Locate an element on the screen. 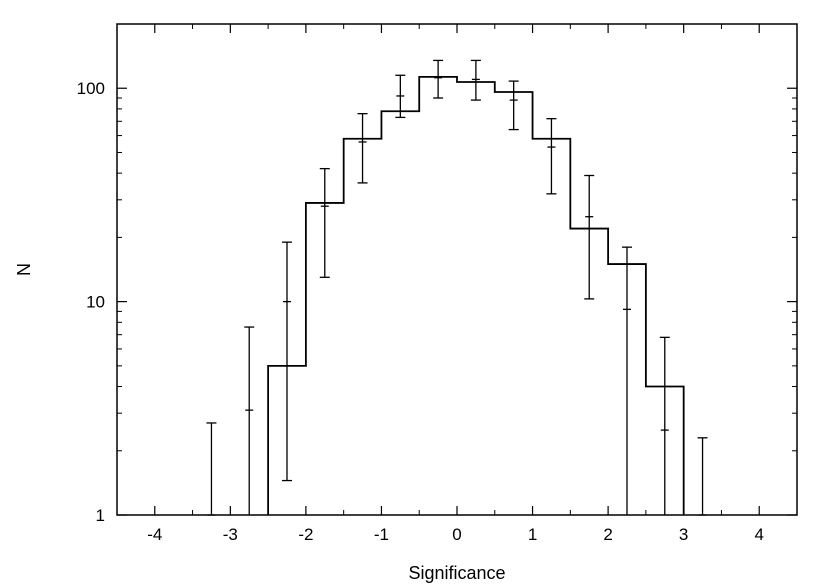 The width and height of the screenshot is (830, 586). x-axis-title: Significance is located at coordinates (456, 573).